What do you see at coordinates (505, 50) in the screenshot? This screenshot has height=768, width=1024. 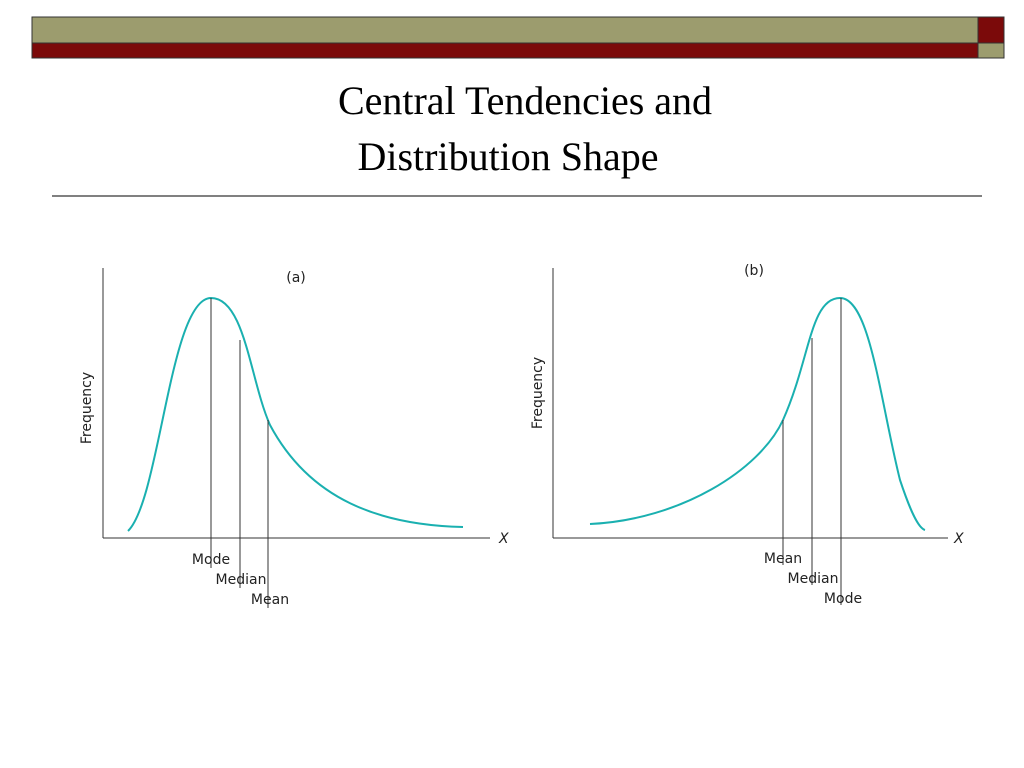 I see `header-bar-accent` at bounding box center [505, 50].